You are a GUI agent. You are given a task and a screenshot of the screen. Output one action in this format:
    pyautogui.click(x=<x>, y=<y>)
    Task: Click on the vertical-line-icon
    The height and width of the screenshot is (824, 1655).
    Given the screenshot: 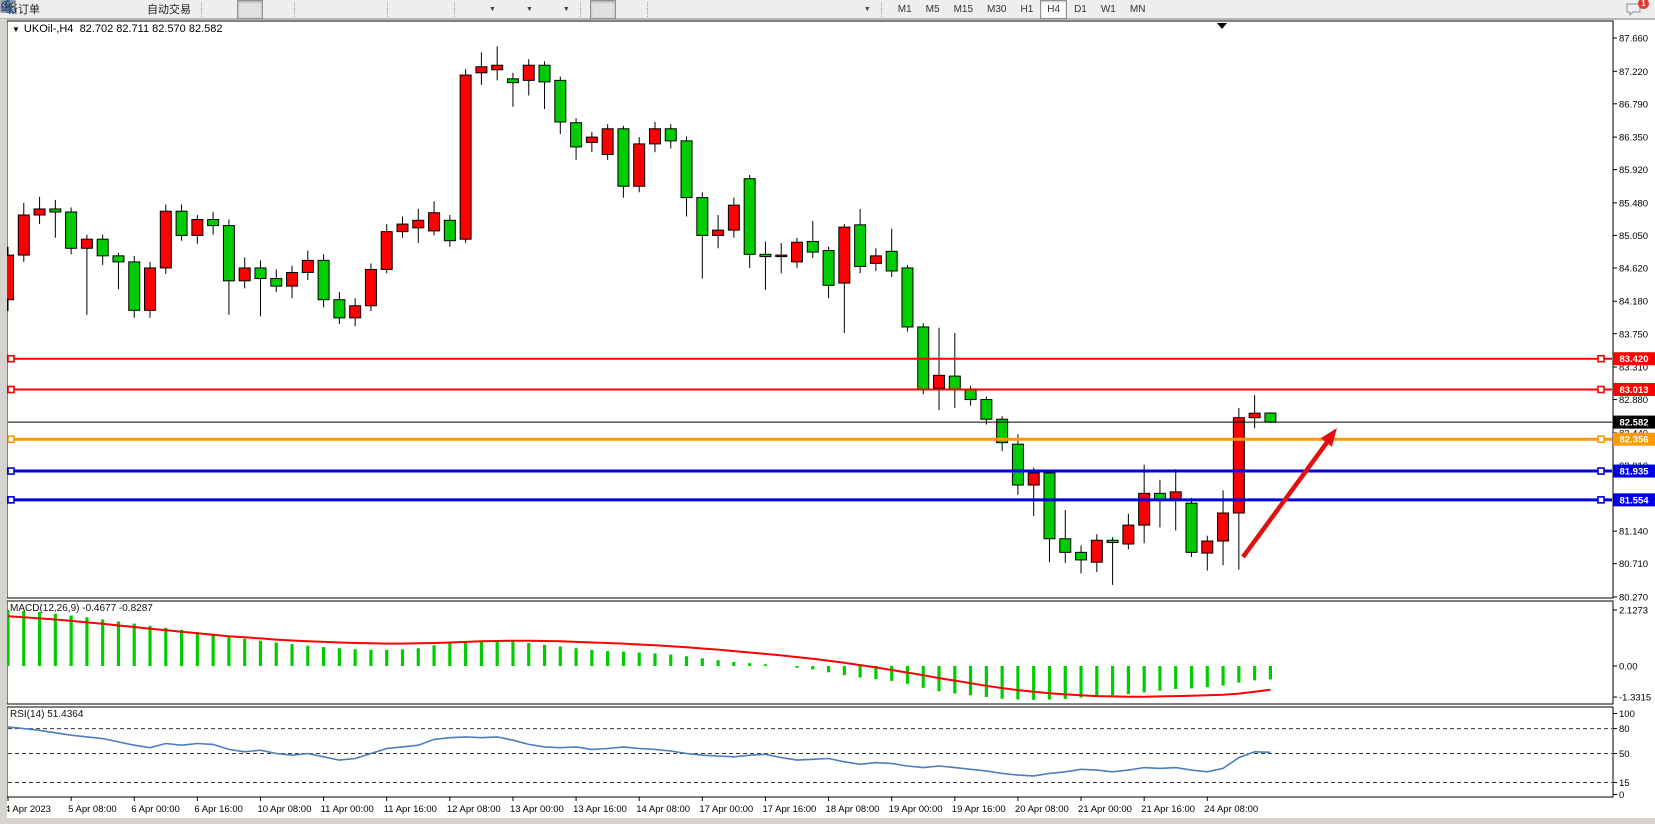 What is the action you would take?
    pyautogui.click(x=342, y=8)
    